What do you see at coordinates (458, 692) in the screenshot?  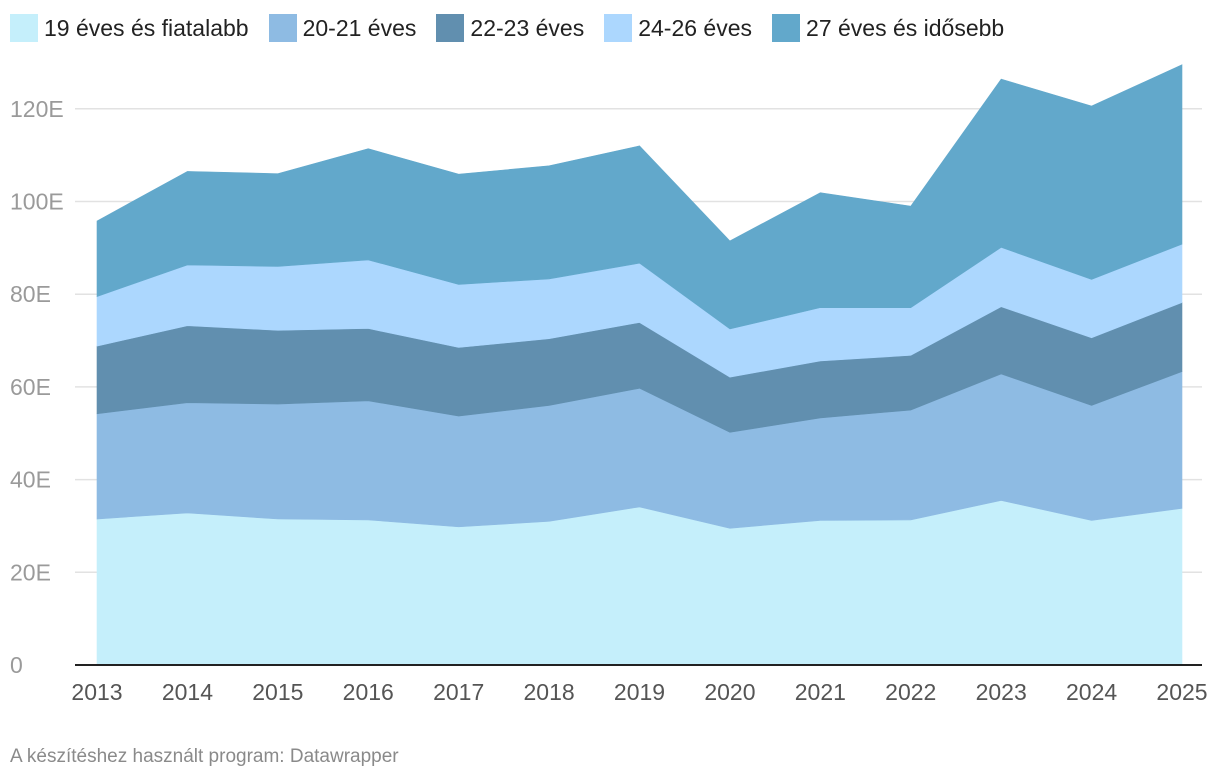 I see `x-tick-label: 2017` at bounding box center [458, 692].